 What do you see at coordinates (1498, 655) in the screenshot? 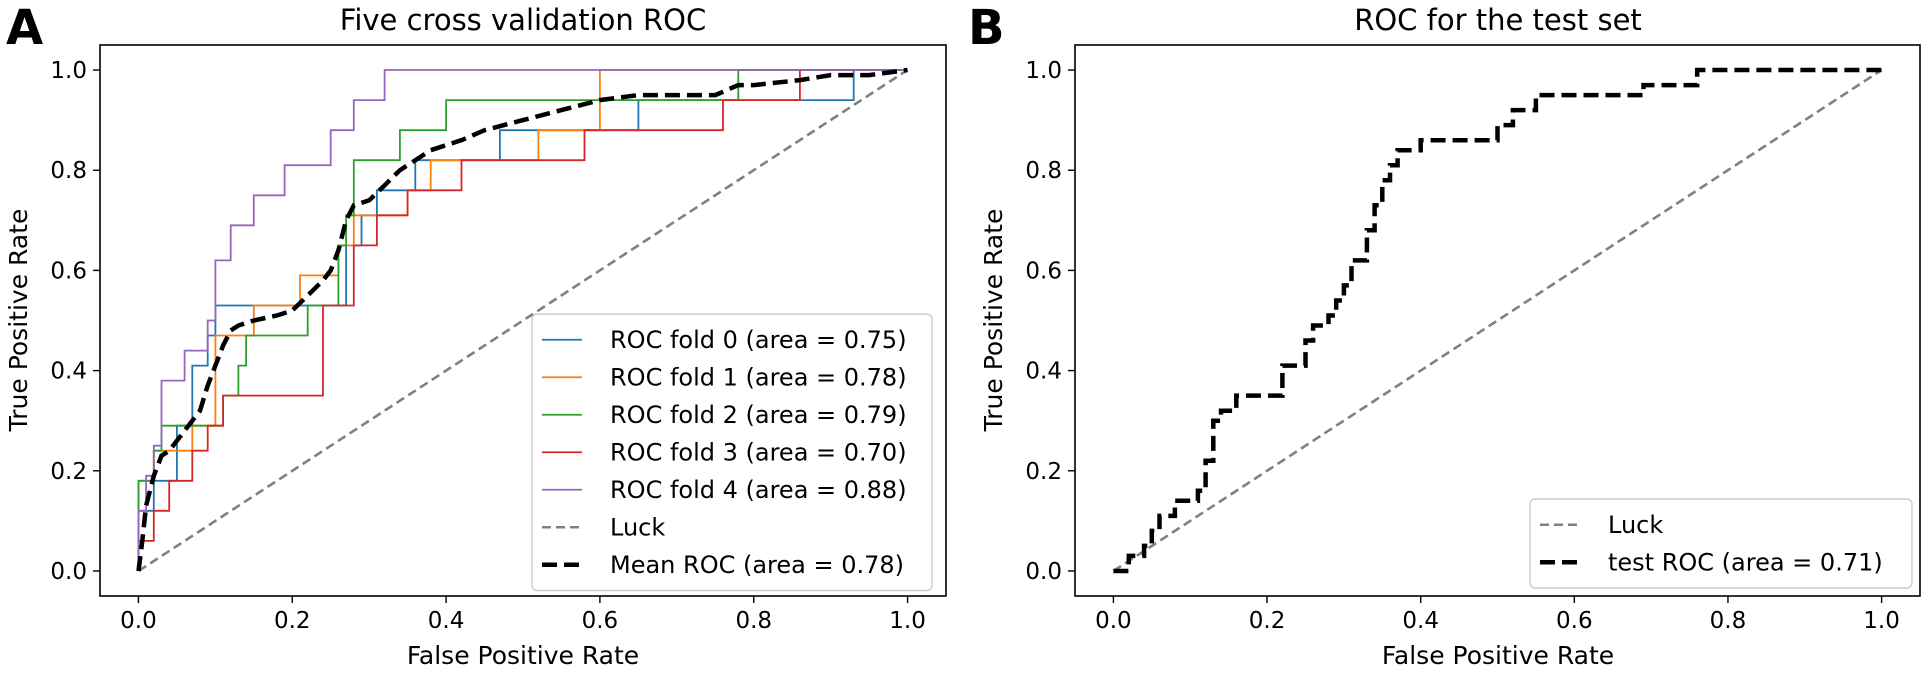
I see `x-axis-label-b: False Positive Rate` at bounding box center [1498, 655].